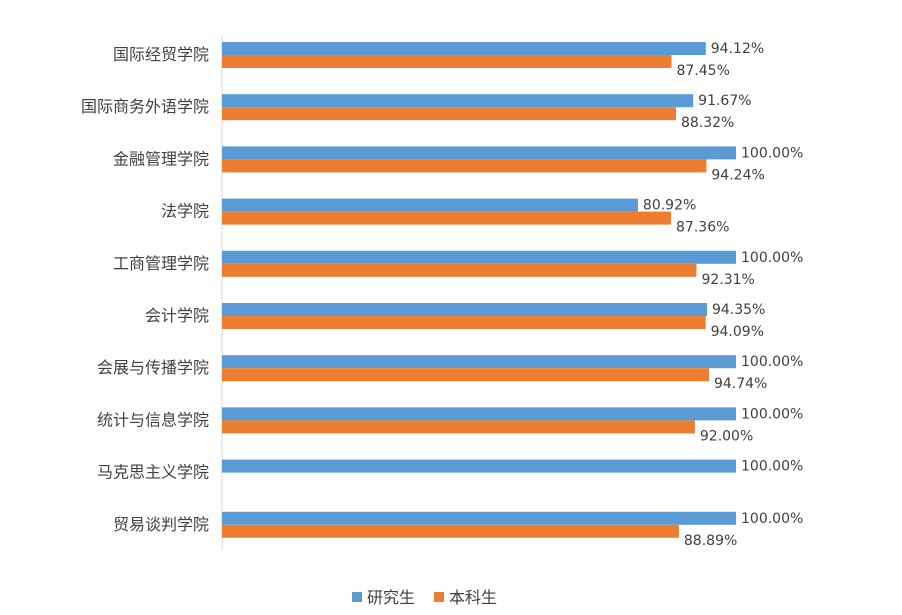 The image size is (902, 615). I want to click on category-label: 法学院, so click(185, 211).